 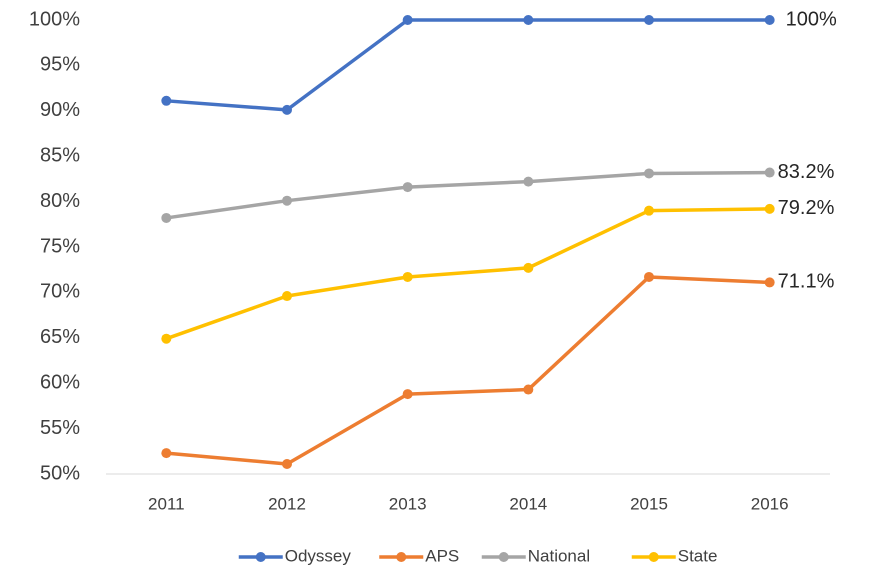 What do you see at coordinates (60, 201) in the screenshot?
I see `y-tick-label: 80%` at bounding box center [60, 201].